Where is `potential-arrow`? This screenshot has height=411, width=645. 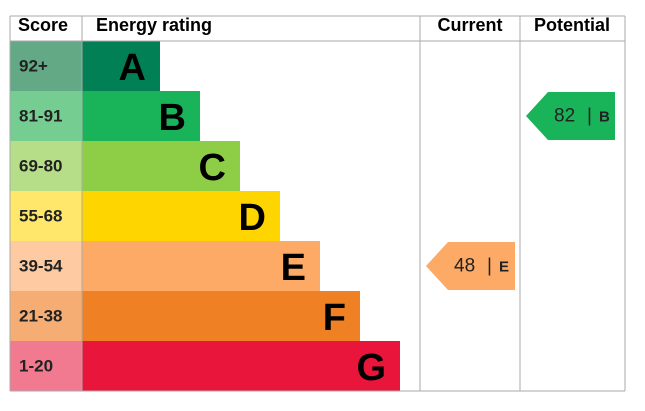 potential-arrow is located at coordinates (570, 116).